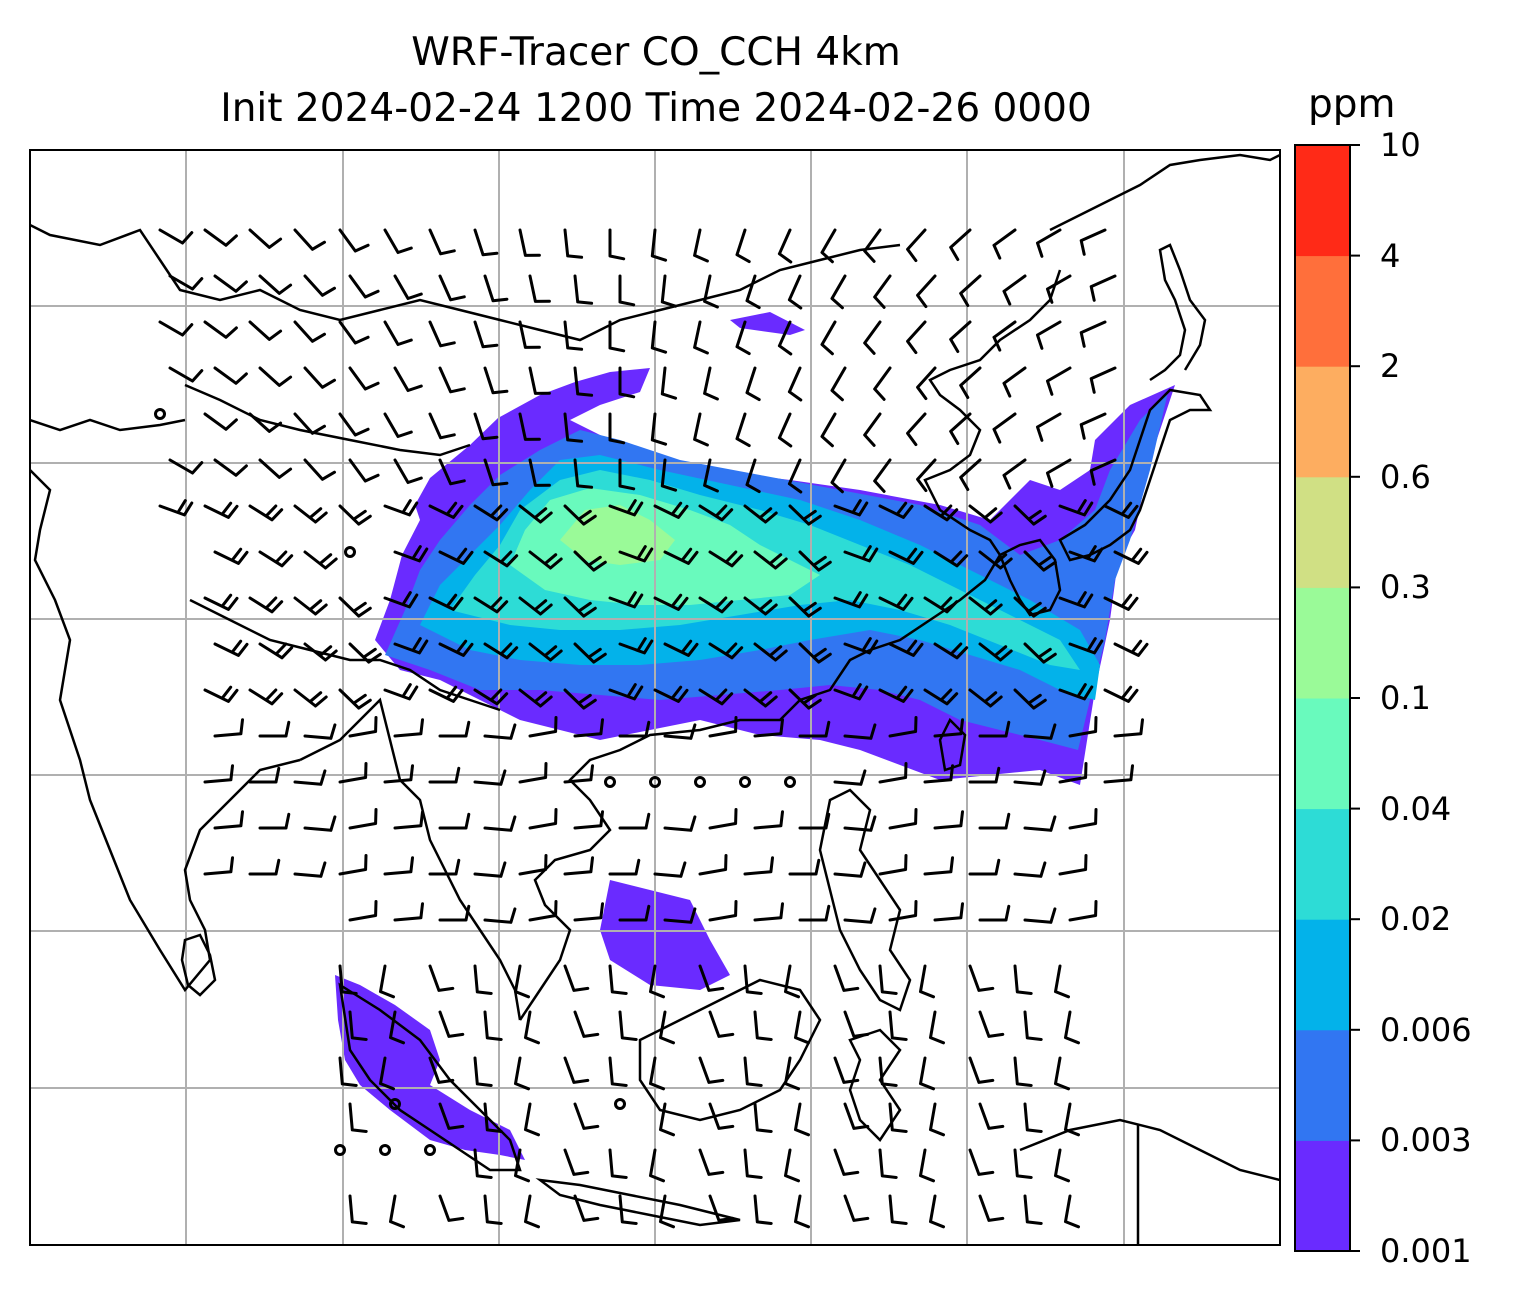 The width and height of the screenshot is (1528, 1306). I want to click on plume-level-0c, so click(665, 935).